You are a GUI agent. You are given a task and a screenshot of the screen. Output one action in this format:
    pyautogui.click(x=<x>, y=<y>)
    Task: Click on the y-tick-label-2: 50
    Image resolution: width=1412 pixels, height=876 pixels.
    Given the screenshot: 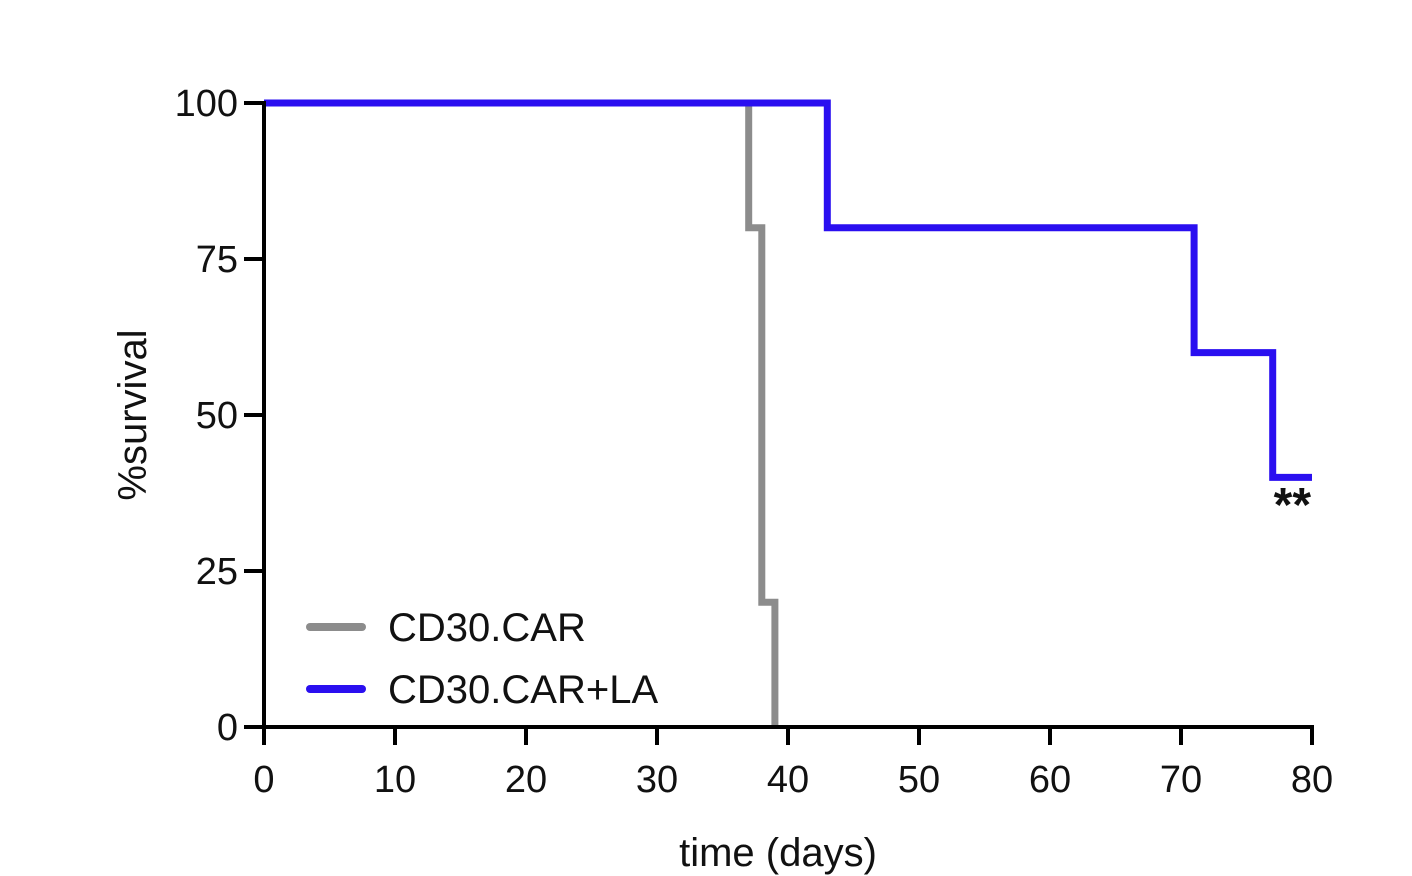 What is the action you would take?
    pyautogui.click(x=217, y=416)
    